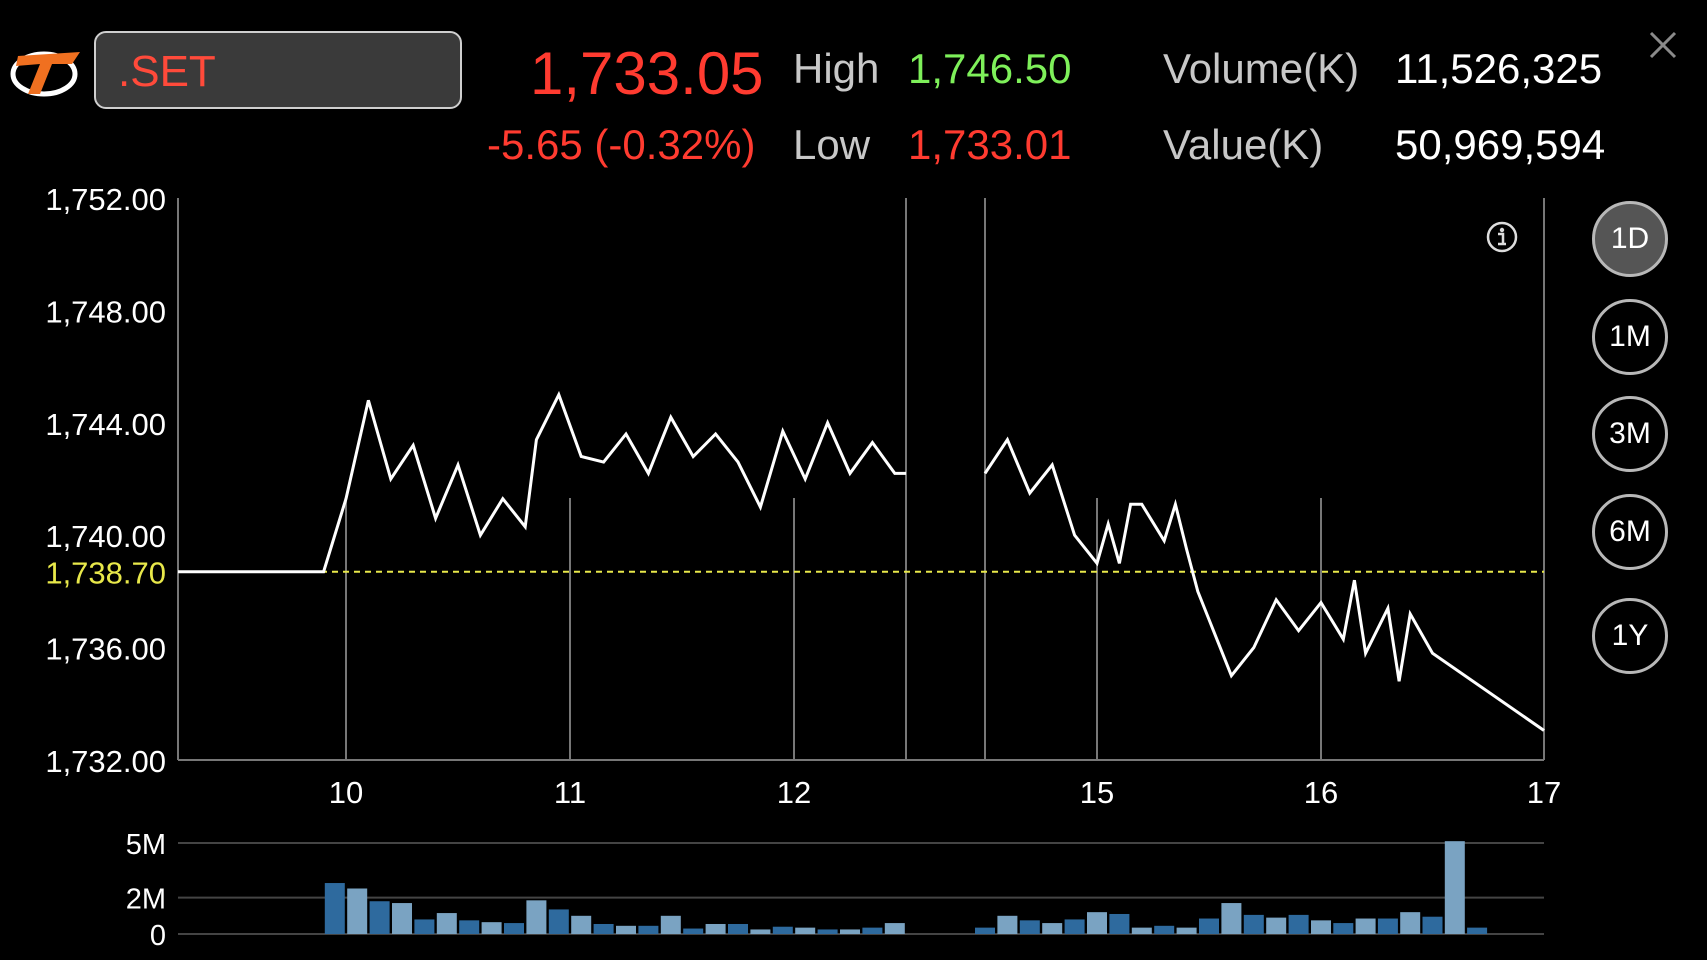 This screenshot has width=1707, height=960. I want to click on volume-value: 11,526,325, so click(1499, 68).